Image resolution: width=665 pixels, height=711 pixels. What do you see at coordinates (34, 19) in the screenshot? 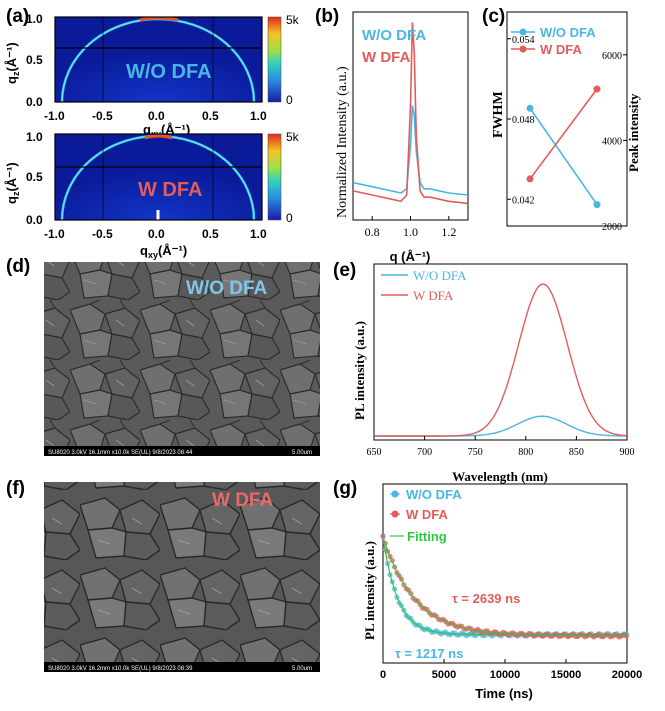
I see `giwaxs-top-ytick-1: 1.0` at bounding box center [34, 19].